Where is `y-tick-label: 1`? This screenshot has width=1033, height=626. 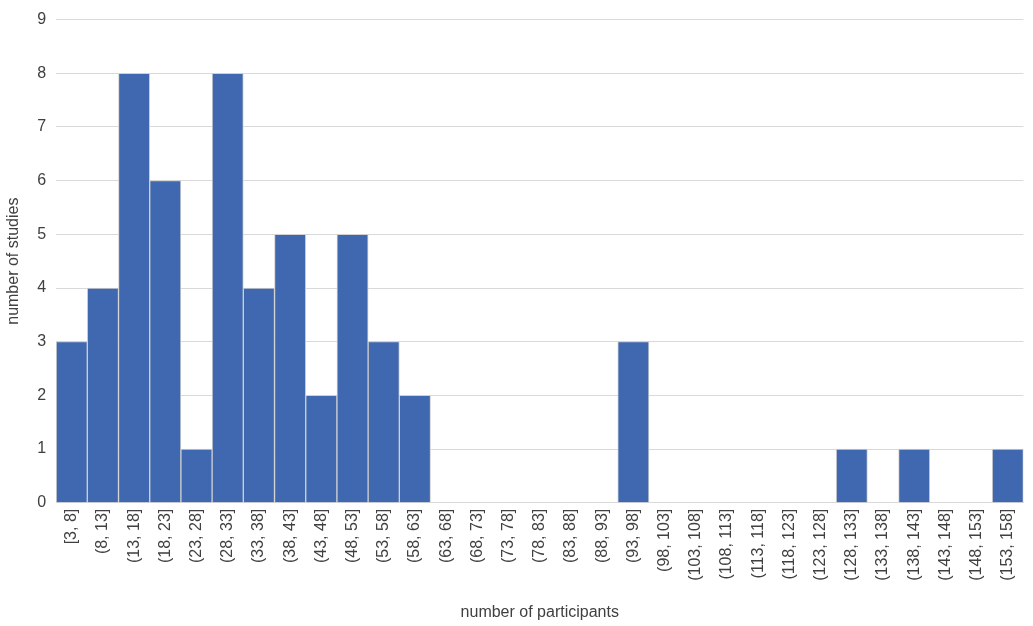
y-tick-label: 1 is located at coordinates (42, 448).